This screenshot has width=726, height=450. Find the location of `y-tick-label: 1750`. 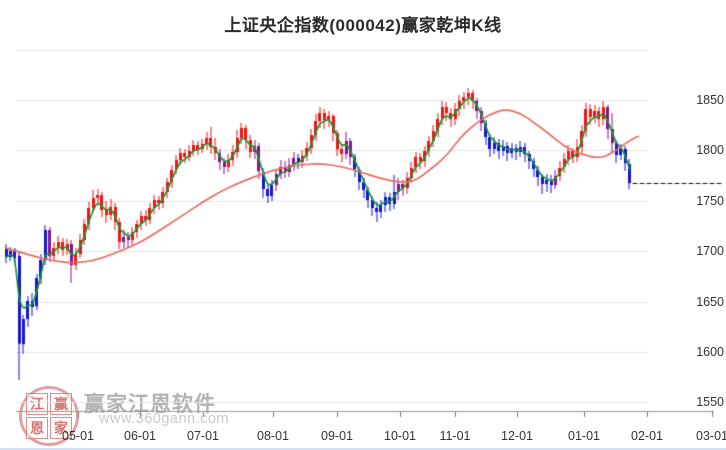

y-tick-label: 1750 is located at coordinates (710, 200).